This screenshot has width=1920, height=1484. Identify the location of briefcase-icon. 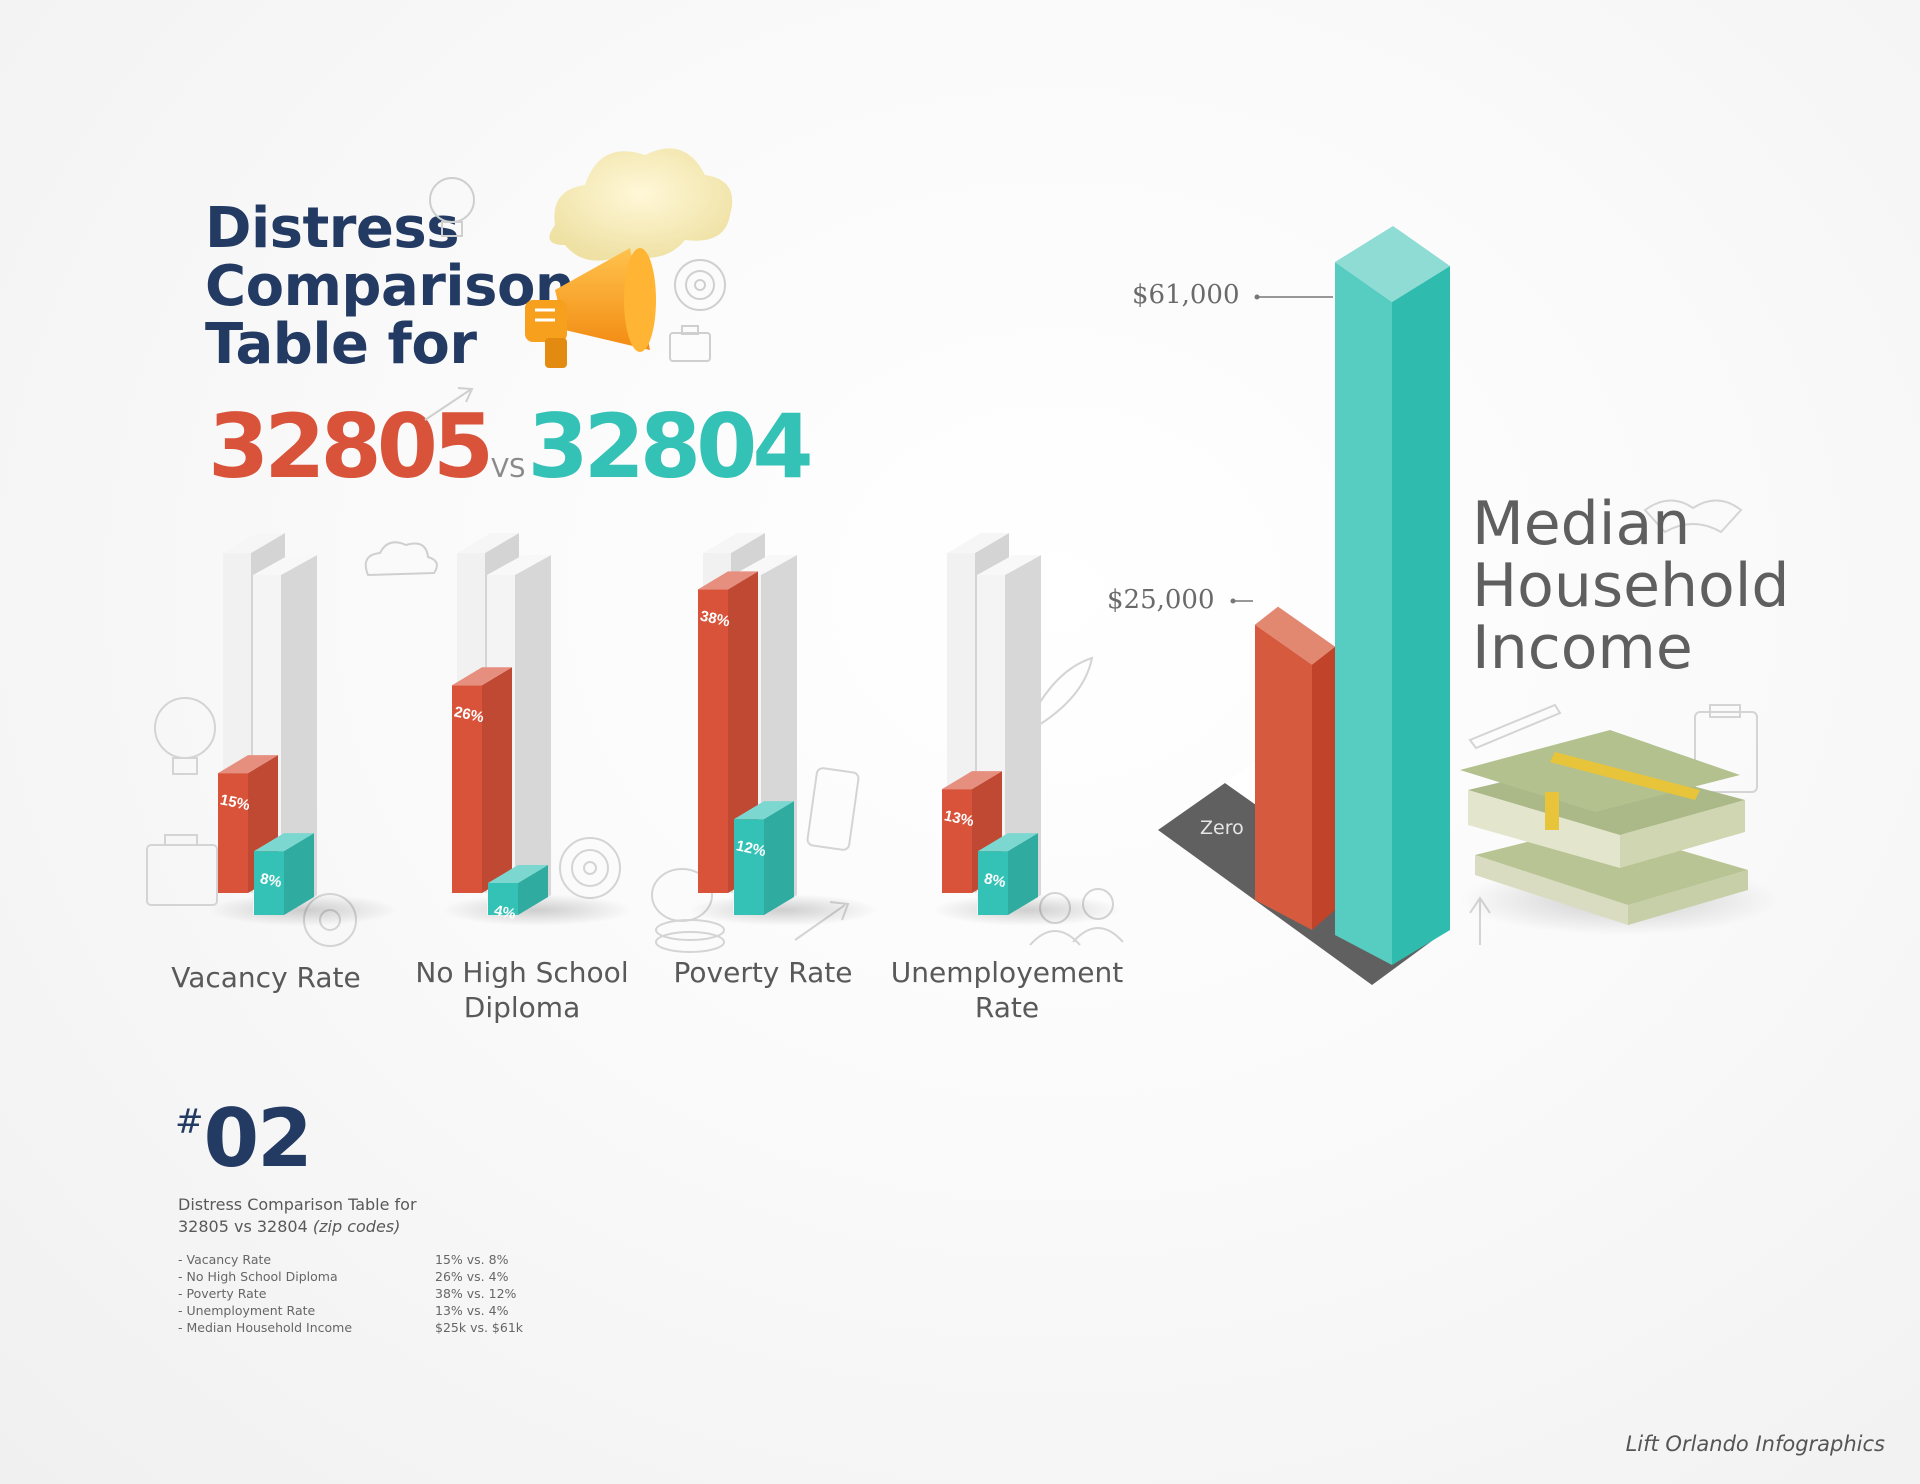
(182, 870).